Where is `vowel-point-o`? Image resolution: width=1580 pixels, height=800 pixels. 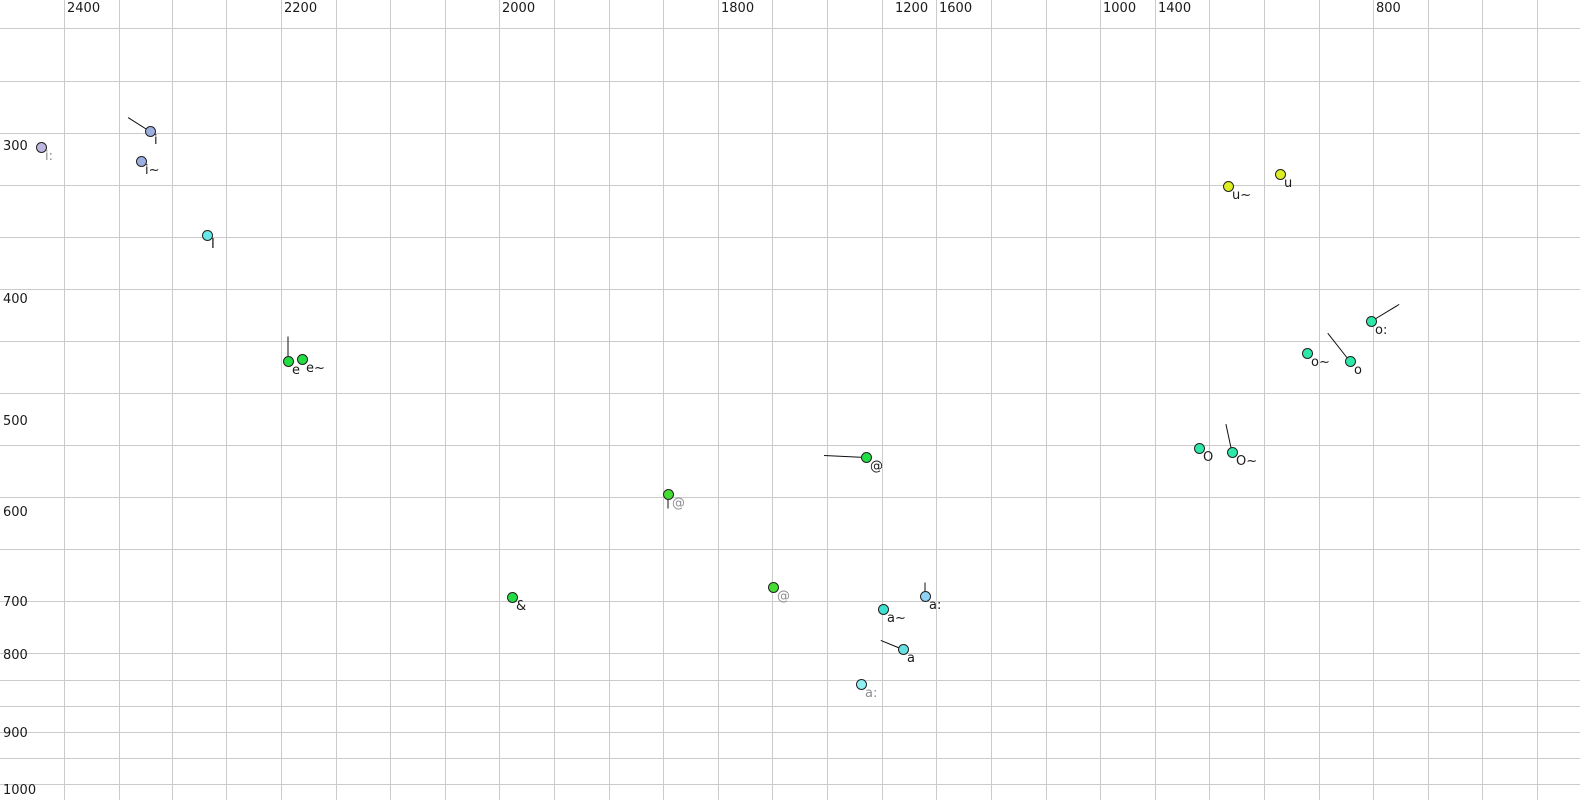
vowel-point-o is located at coordinates (1350, 361).